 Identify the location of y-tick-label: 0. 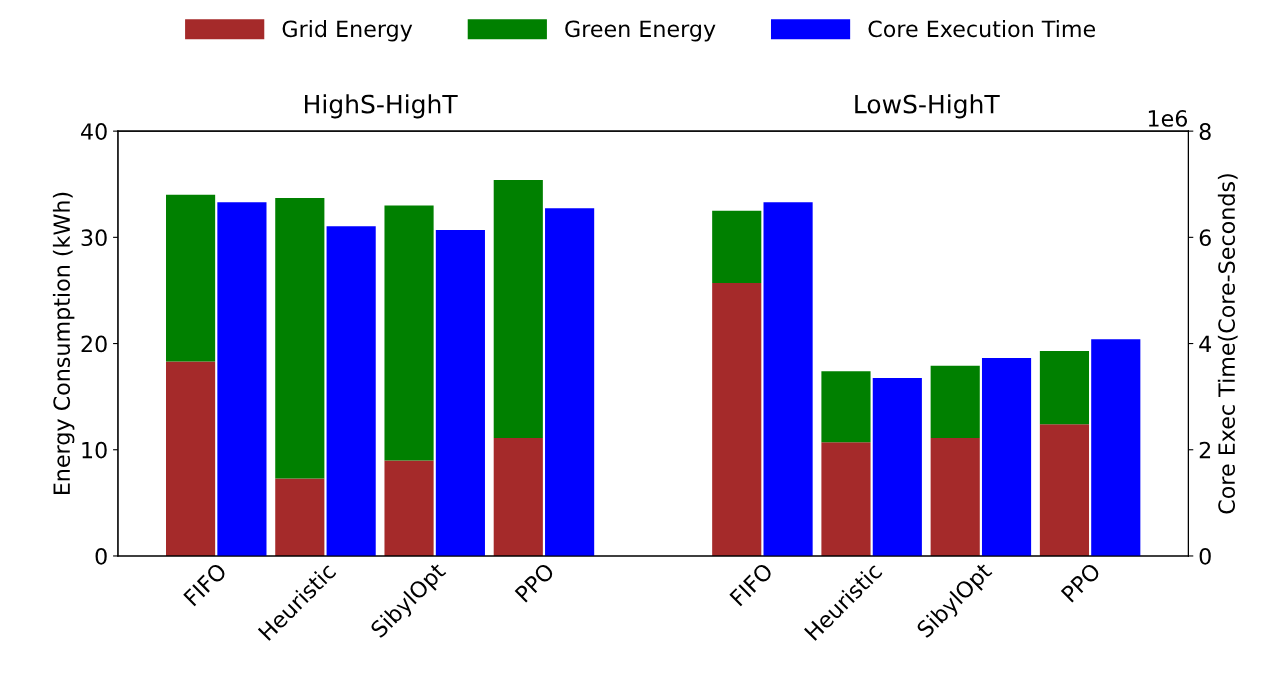
(101, 556).